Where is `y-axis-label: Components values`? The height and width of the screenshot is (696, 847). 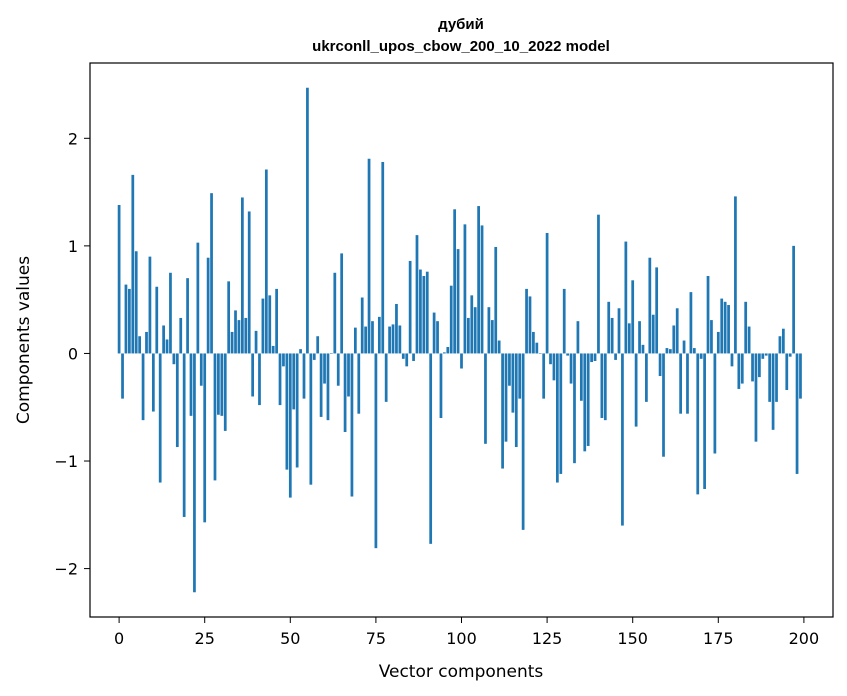
y-axis-label: Components values is located at coordinates (24, 340).